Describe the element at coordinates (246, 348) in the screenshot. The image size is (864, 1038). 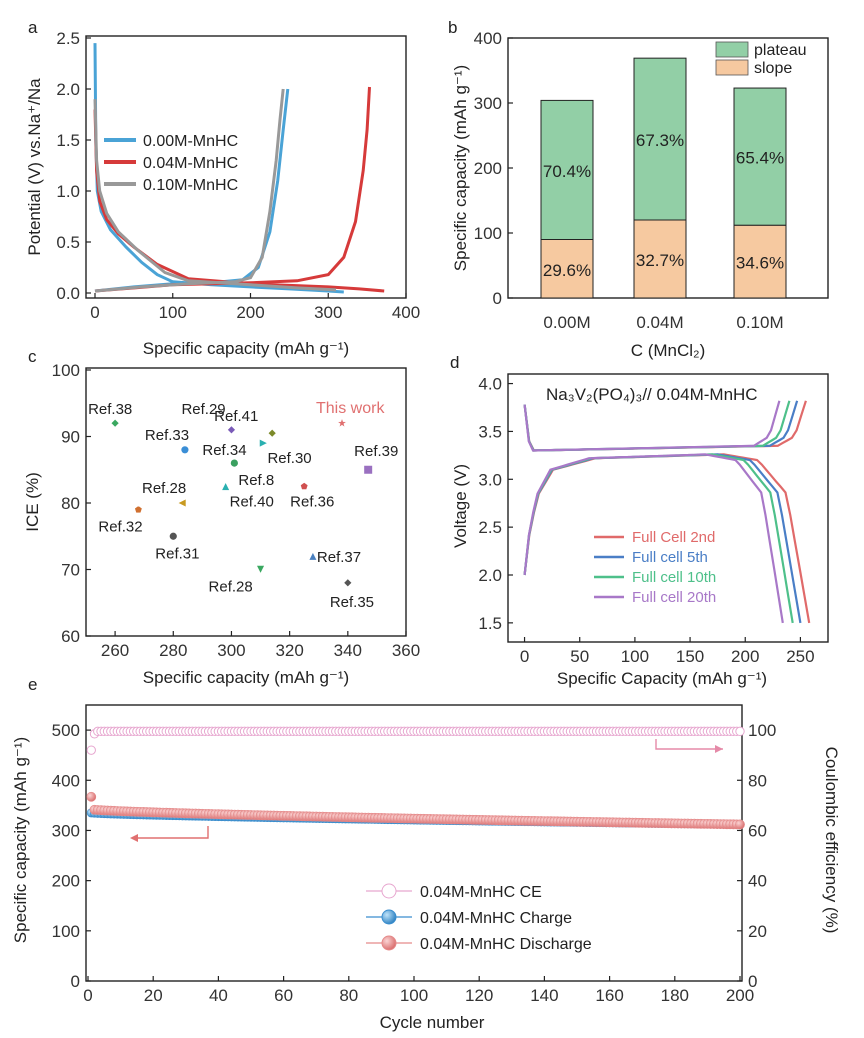
I see `chart-a-xlabel: Specific capacity (mAh g⁻¹)` at that location.